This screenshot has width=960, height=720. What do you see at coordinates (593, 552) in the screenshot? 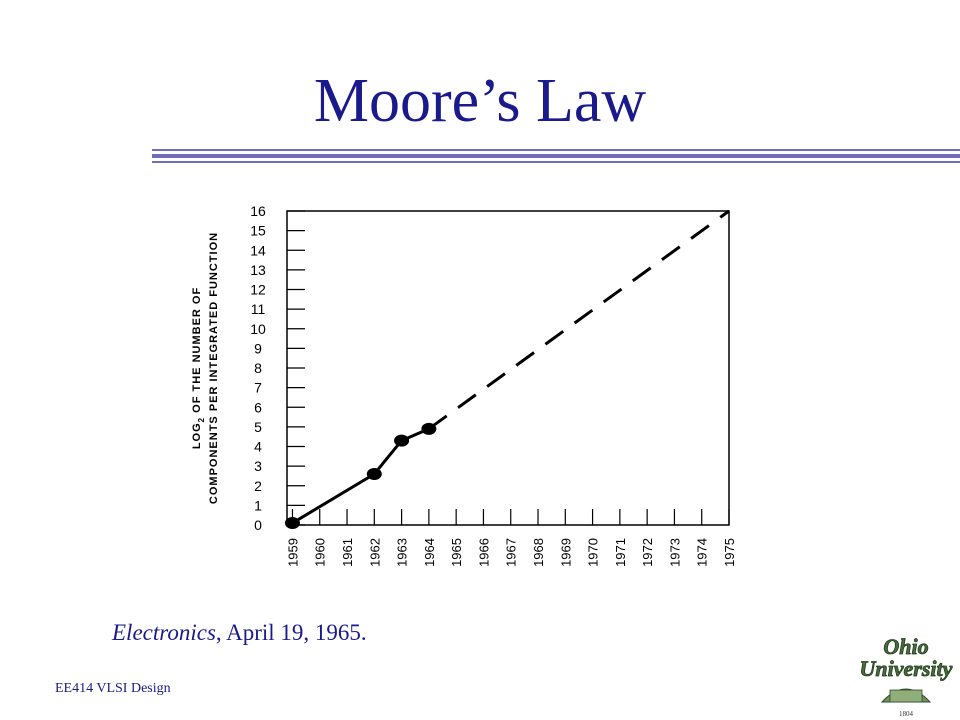
I see `x-tick-label: 1970` at bounding box center [593, 552].